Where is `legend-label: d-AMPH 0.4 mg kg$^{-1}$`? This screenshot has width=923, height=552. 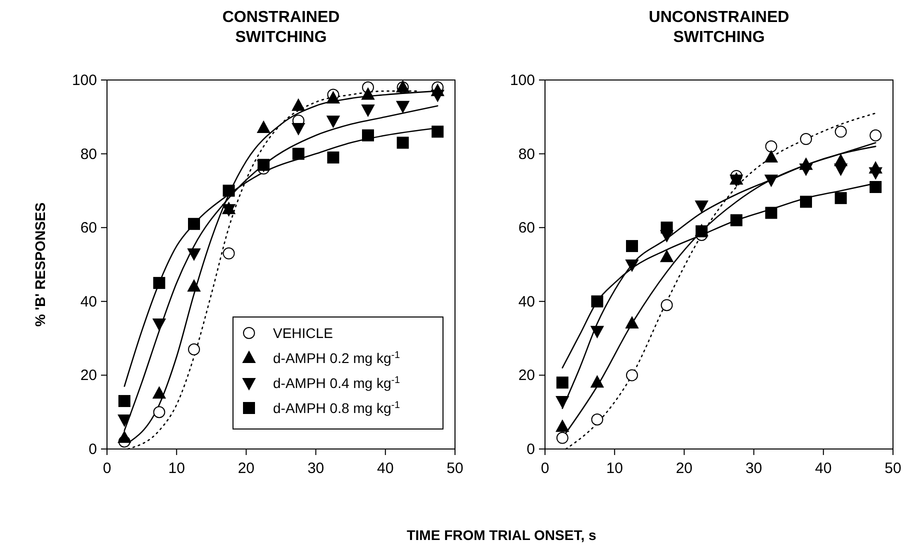 legend-label: d-AMPH 0.4 mg kg$^{-1}$ is located at coordinates (336, 382).